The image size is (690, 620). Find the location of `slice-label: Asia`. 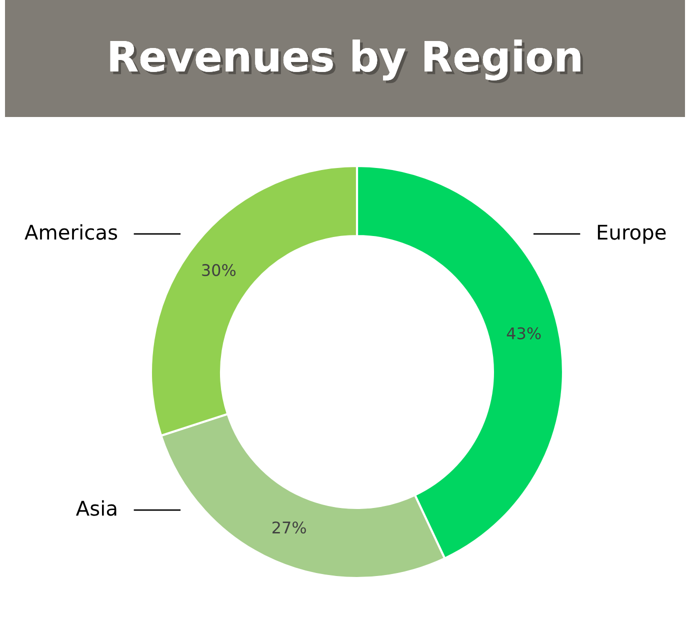

slice-label: Asia is located at coordinates (96, 508).